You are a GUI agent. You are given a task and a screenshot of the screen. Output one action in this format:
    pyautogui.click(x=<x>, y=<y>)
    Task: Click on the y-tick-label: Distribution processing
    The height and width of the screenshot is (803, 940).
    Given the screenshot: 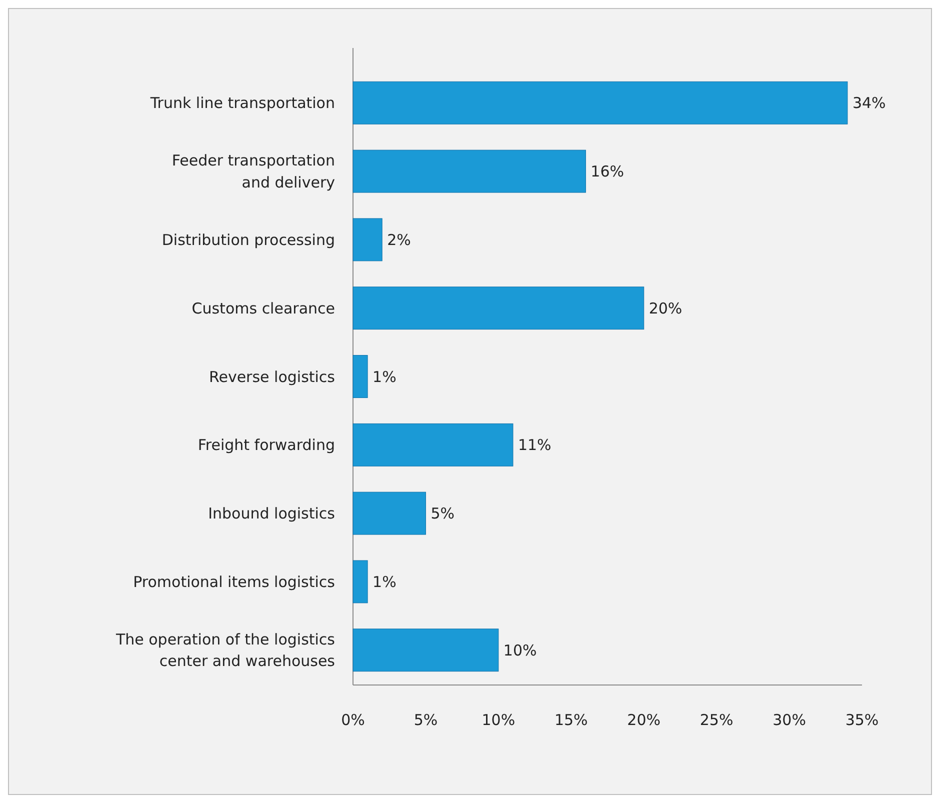 What is the action you would take?
    pyautogui.click(x=248, y=239)
    